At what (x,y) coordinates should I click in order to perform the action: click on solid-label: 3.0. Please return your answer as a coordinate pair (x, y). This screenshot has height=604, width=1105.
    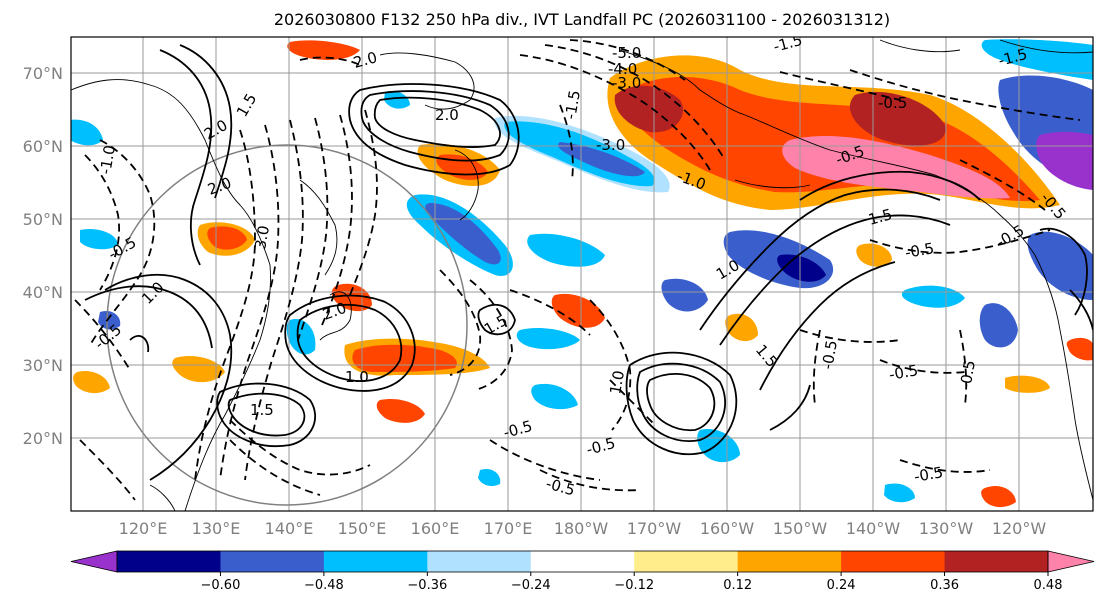
    Looking at the image, I should click on (262, 237).